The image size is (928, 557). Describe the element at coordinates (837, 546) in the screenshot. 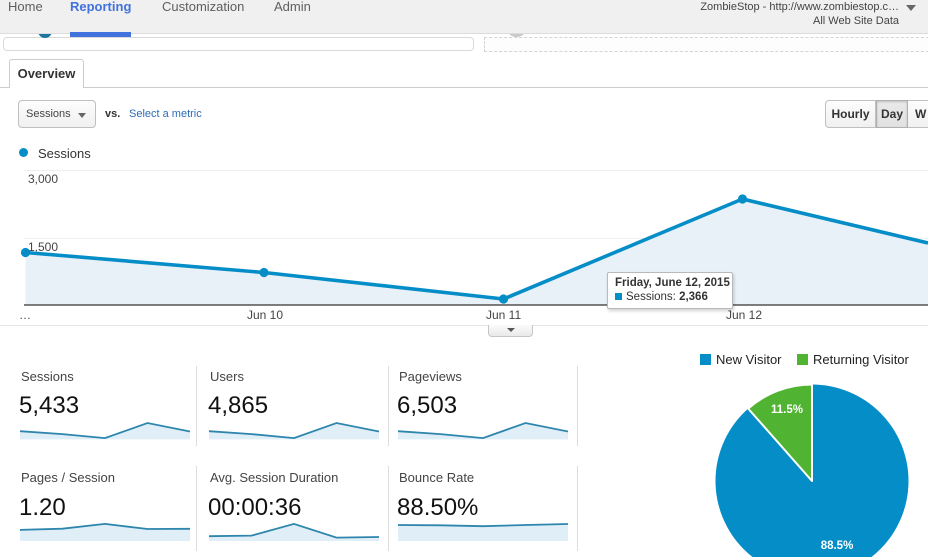

I see `svg-text: 88.5%` at that location.